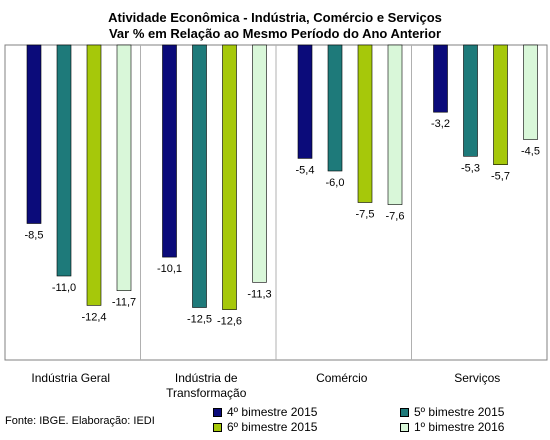  I want to click on legend-item-6bim-2015: 6º bimestre 2015, so click(265, 427).